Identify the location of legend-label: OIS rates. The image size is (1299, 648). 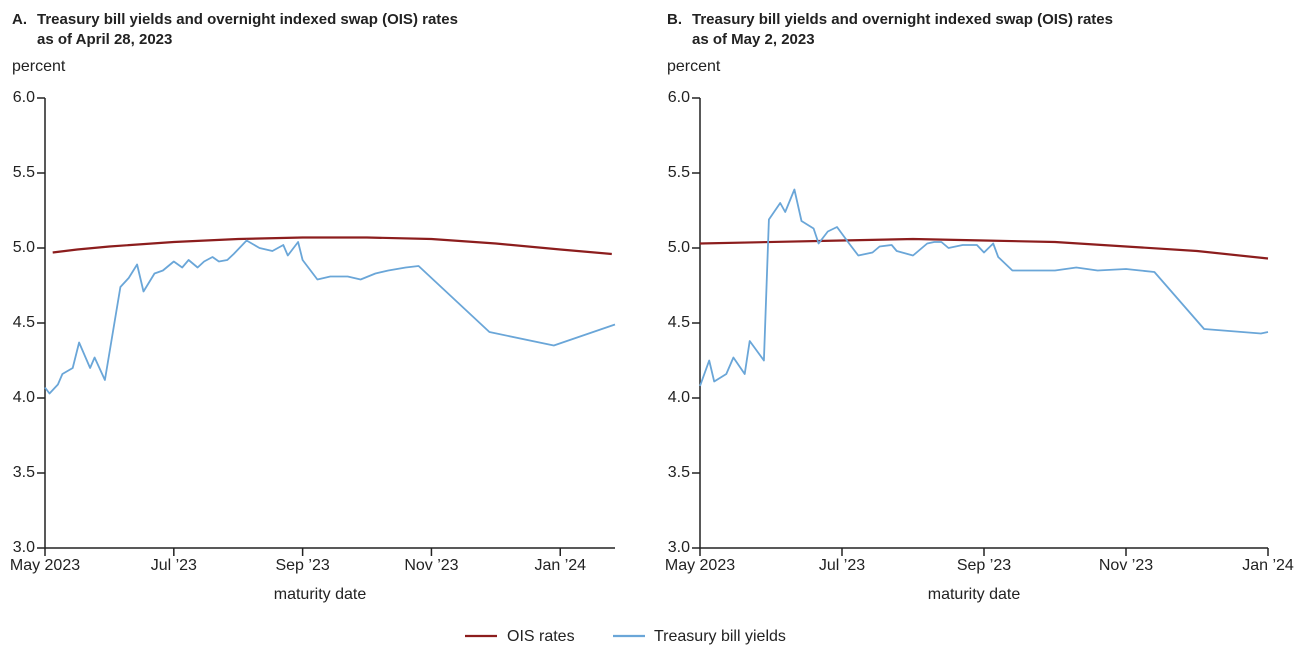
(541, 636).